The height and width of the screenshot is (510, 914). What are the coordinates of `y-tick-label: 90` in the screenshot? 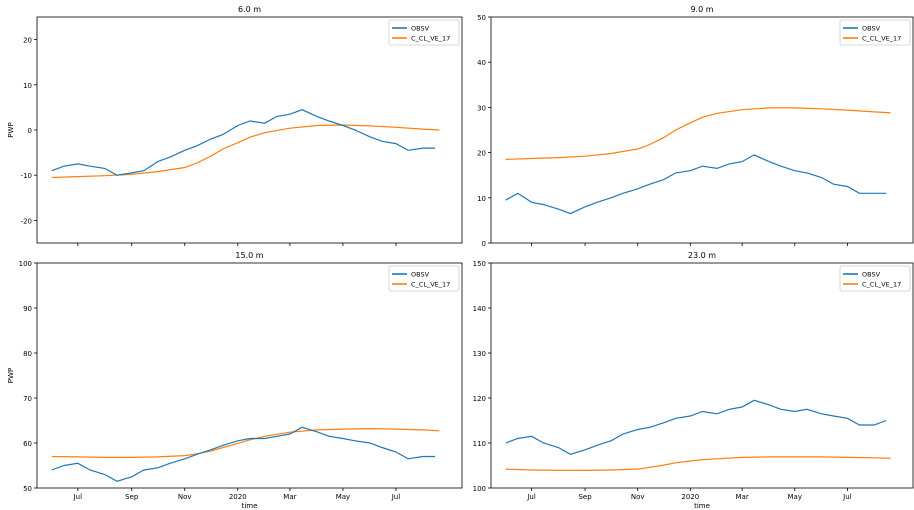 It's located at (27, 309).